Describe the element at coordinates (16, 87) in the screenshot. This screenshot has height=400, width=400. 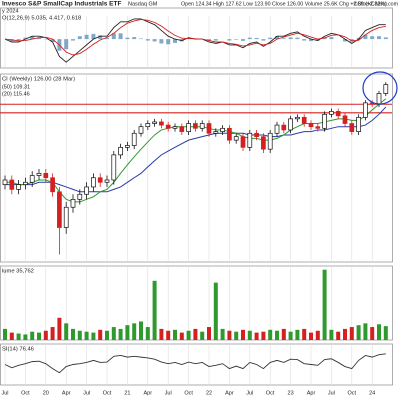
I see `legend-entry: (50) 109.31` at that location.